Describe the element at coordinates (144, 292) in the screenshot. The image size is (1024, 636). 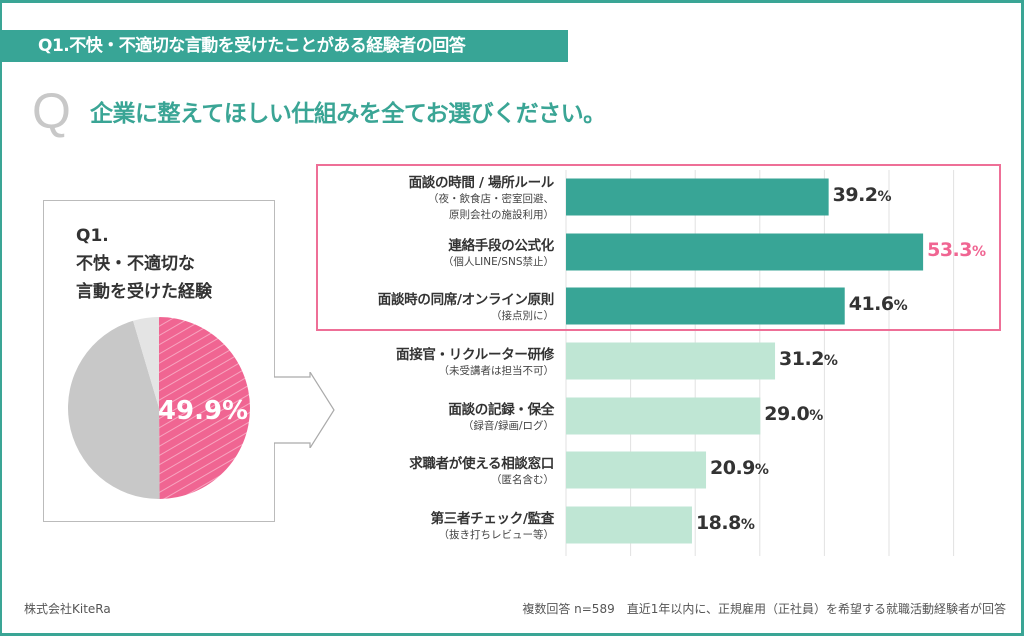
I see `pie-title-line: 言動を受けた経験` at that location.